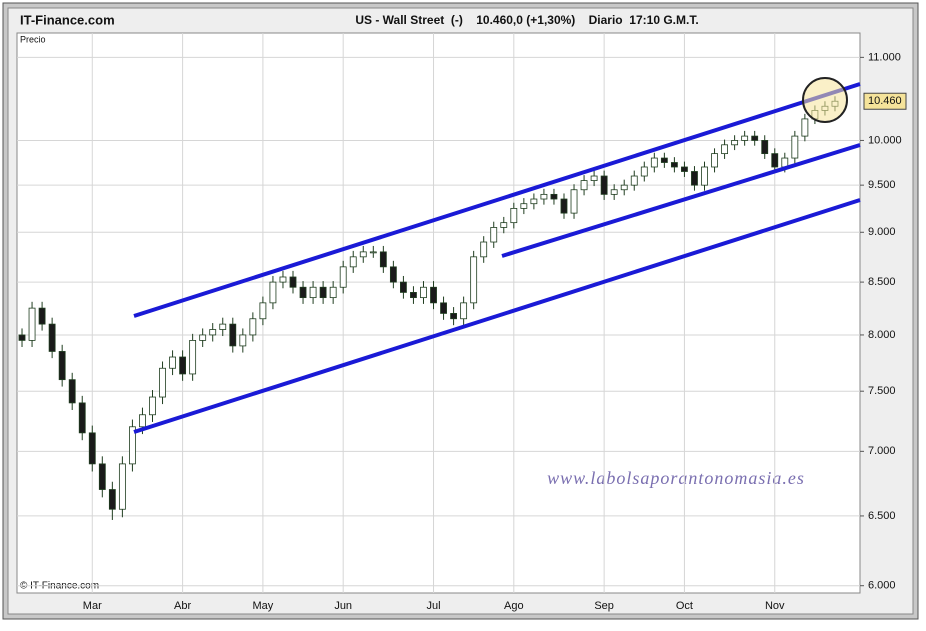 This screenshot has height=631, width=926. Describe the element at coordinates (343, 606) in the screenshot. I see `x-tick-label: Jun` at that location.